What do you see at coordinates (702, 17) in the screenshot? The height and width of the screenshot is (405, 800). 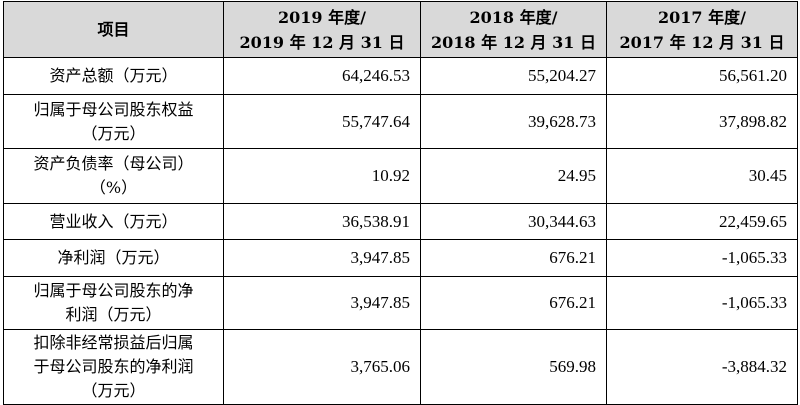 I see `header-2017-line1: 2017 年度/` at bounding box center [702, 17].